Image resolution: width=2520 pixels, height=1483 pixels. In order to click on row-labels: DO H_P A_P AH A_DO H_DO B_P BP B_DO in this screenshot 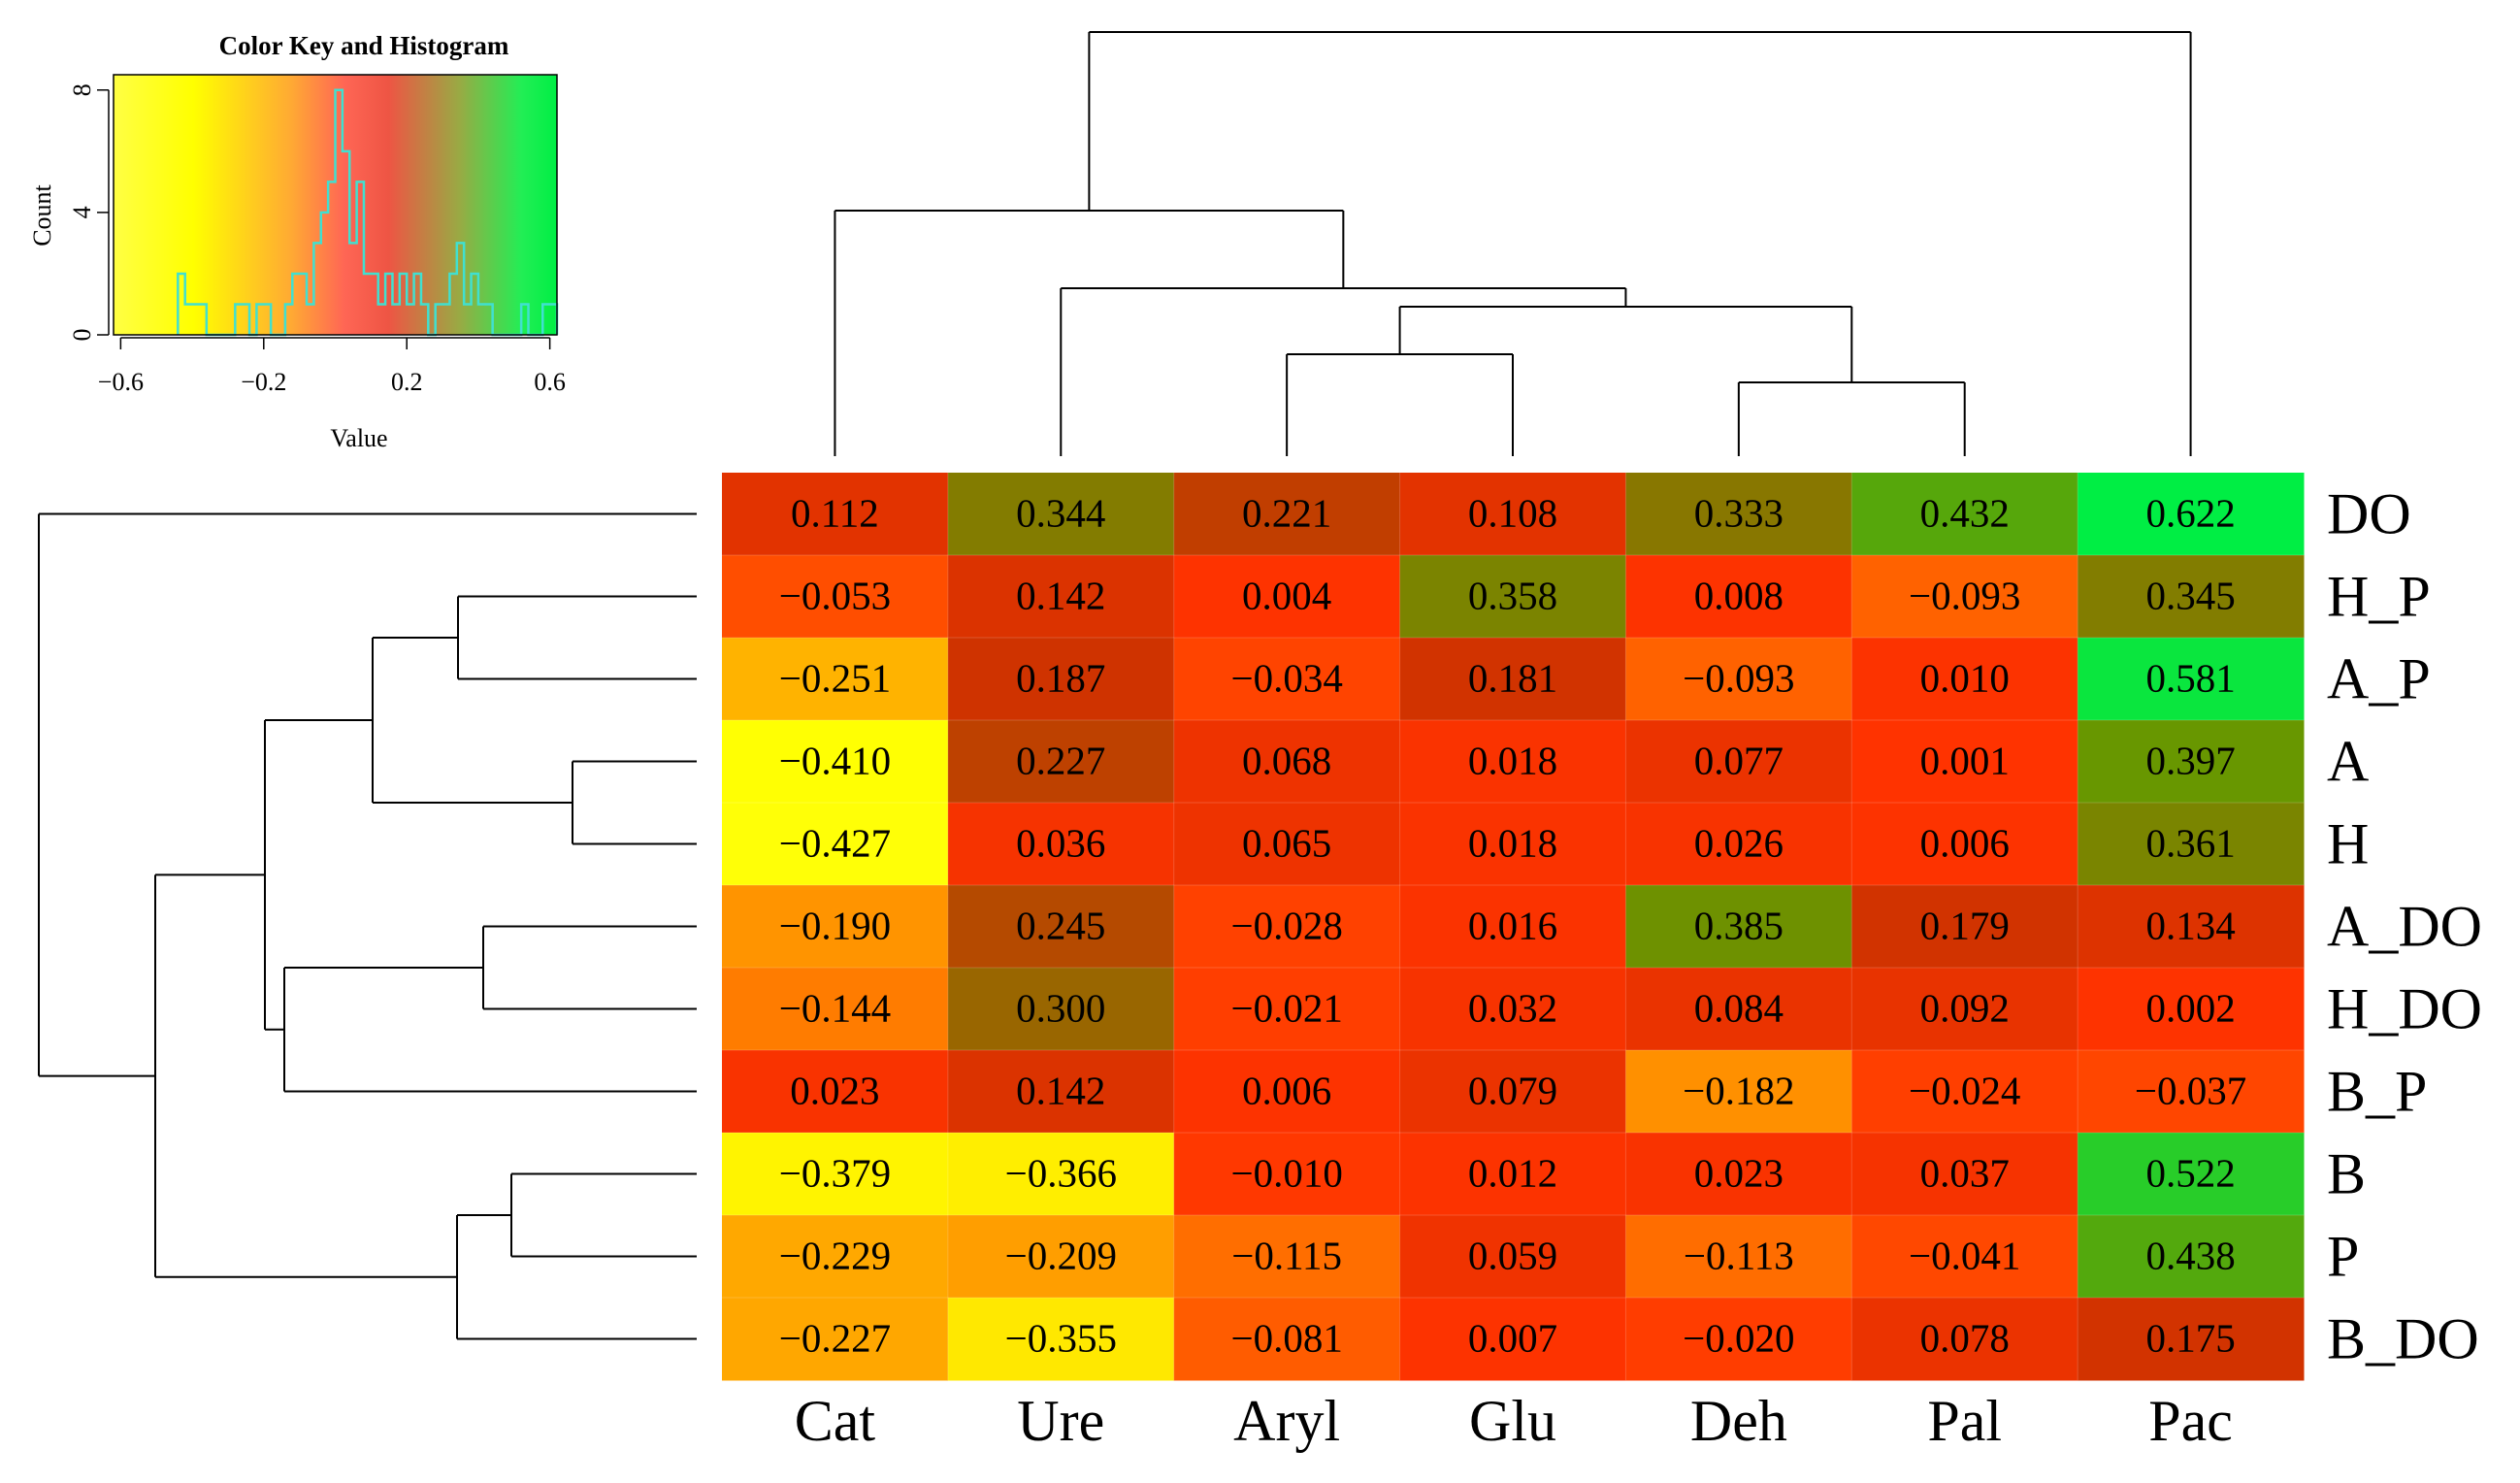, I will do `click(2404, 927)`.